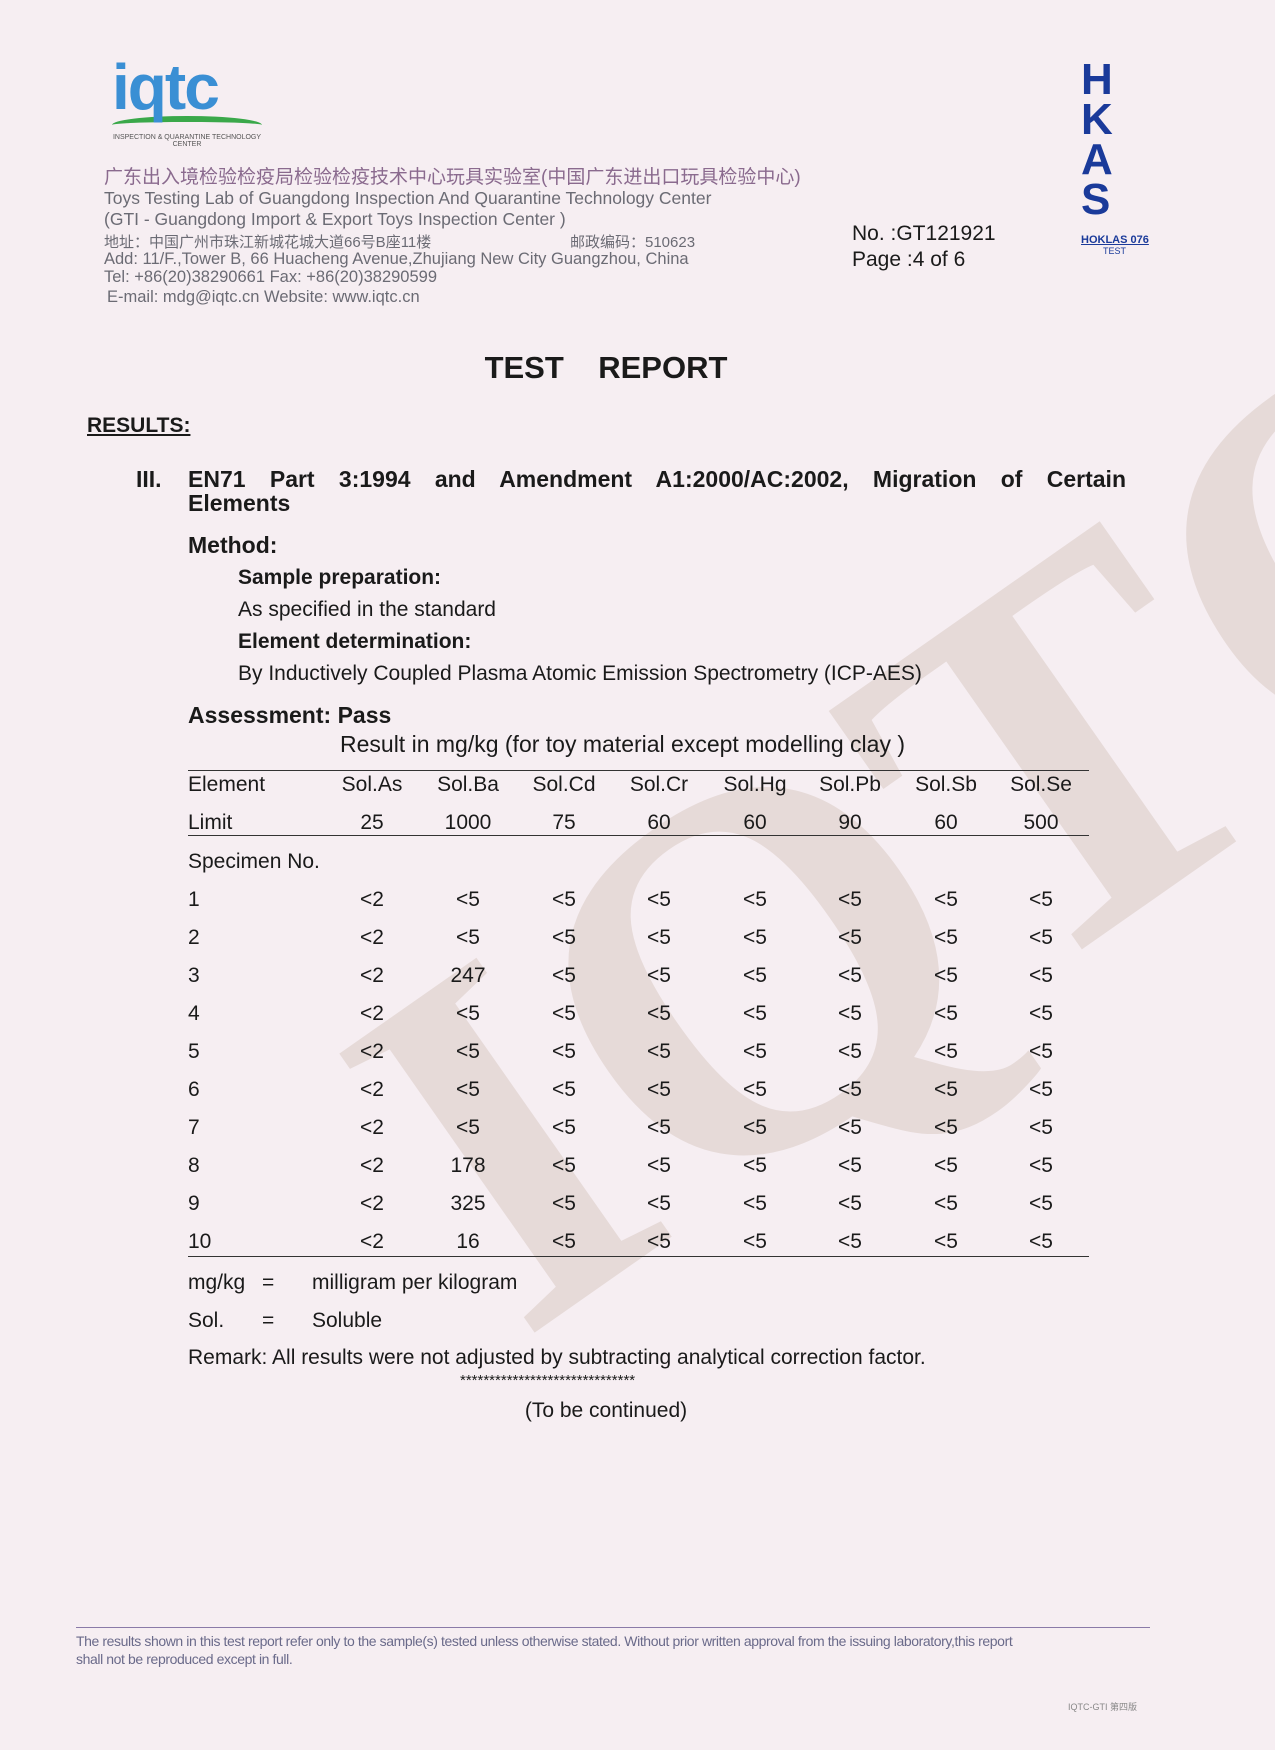  What do you see at coordinates (254, 861) in the screenshot?
I see `specimen-label: Specimen No.` at bounding box center [254, 861].